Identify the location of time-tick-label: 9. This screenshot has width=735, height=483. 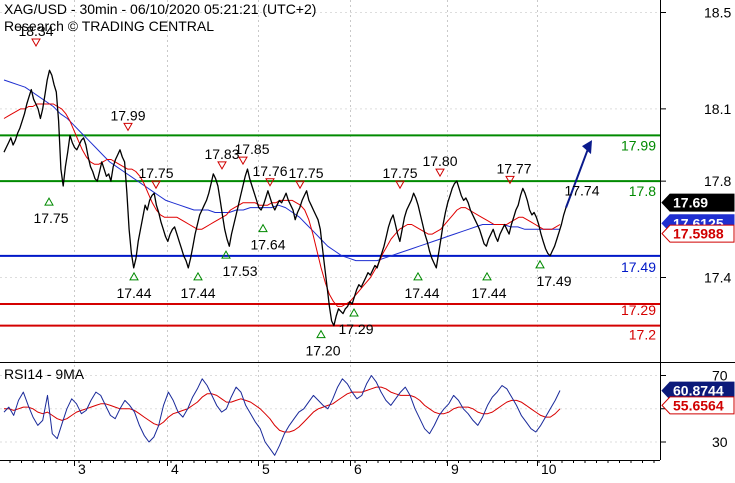
(455, 469).